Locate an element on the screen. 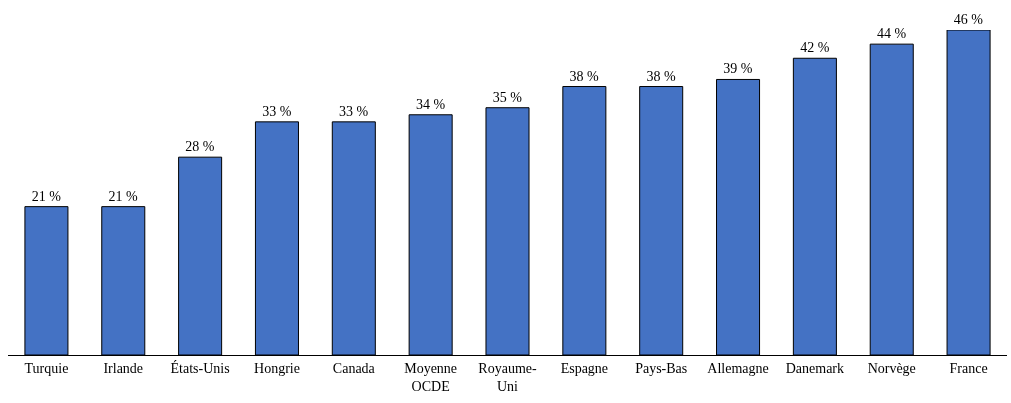 The width and height of the screenshot is (1011, 403). x-tick-label: Irlande is located at coordinates (123, 368).